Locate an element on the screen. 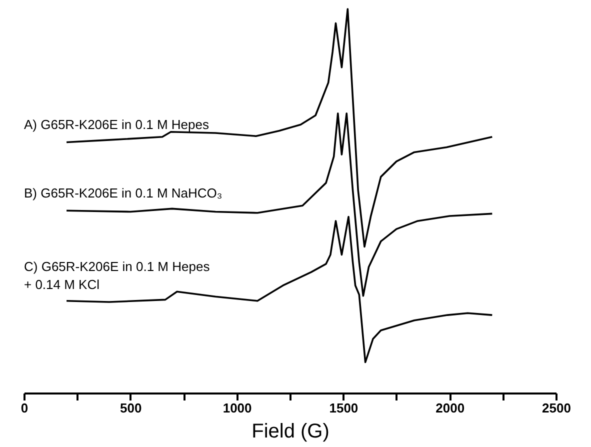  series-label: B) G65R-K206E in 0.1 M NaHCO₃ is located at coordinates (123, 193).